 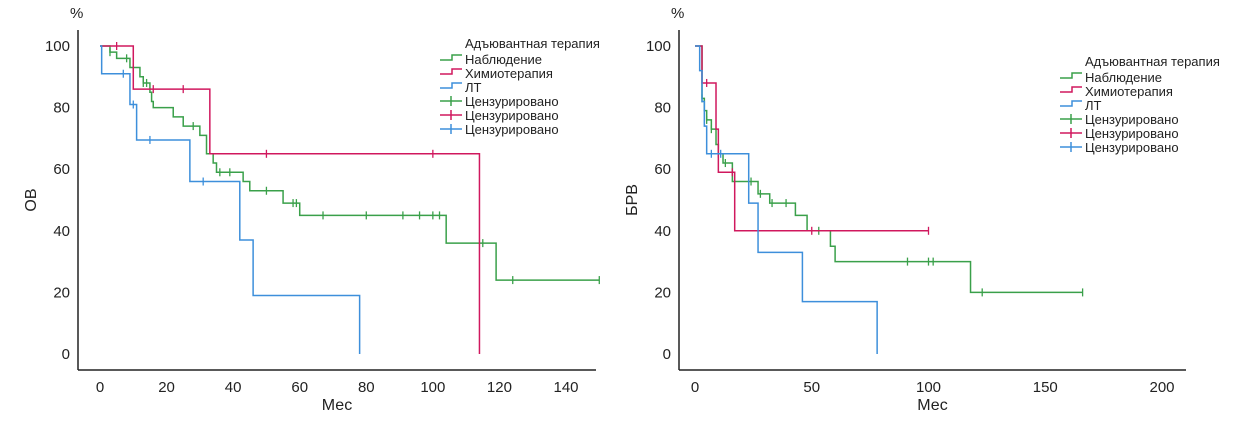 What do you see at coordinates (166, 387) in the screenshot?
I see `x-tick-label: 20` at bounding box center [166, 387].